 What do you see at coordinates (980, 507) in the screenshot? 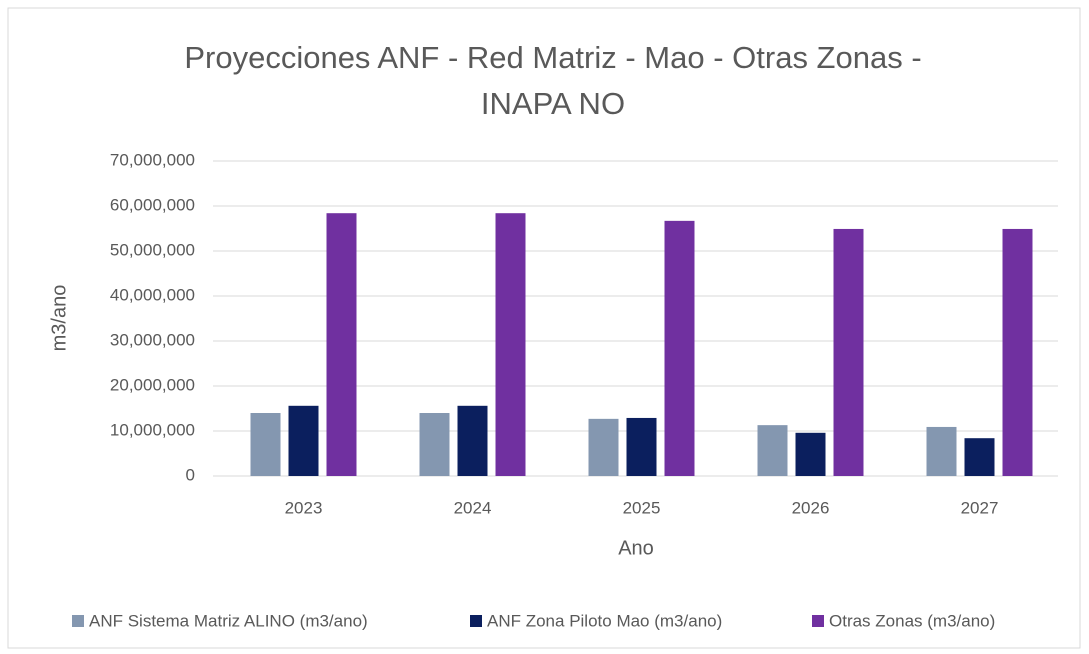
I see `x-tick-label: 2027` at bounding box center [980, 507].